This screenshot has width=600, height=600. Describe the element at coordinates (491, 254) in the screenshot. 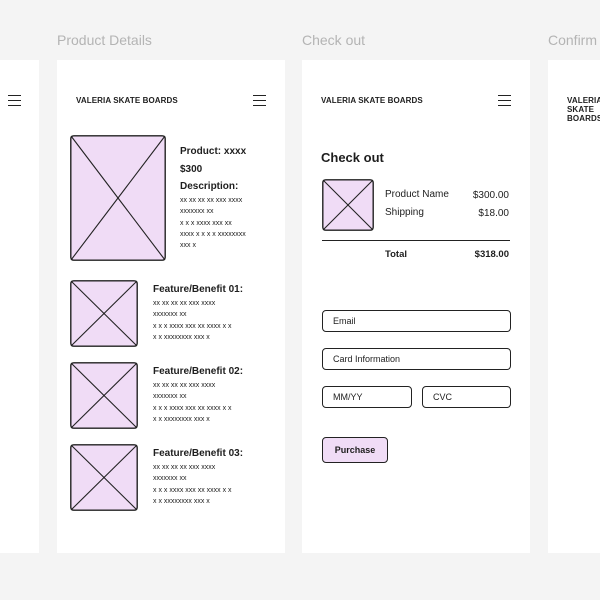

I see `total-price-value: $318.00` at that location.